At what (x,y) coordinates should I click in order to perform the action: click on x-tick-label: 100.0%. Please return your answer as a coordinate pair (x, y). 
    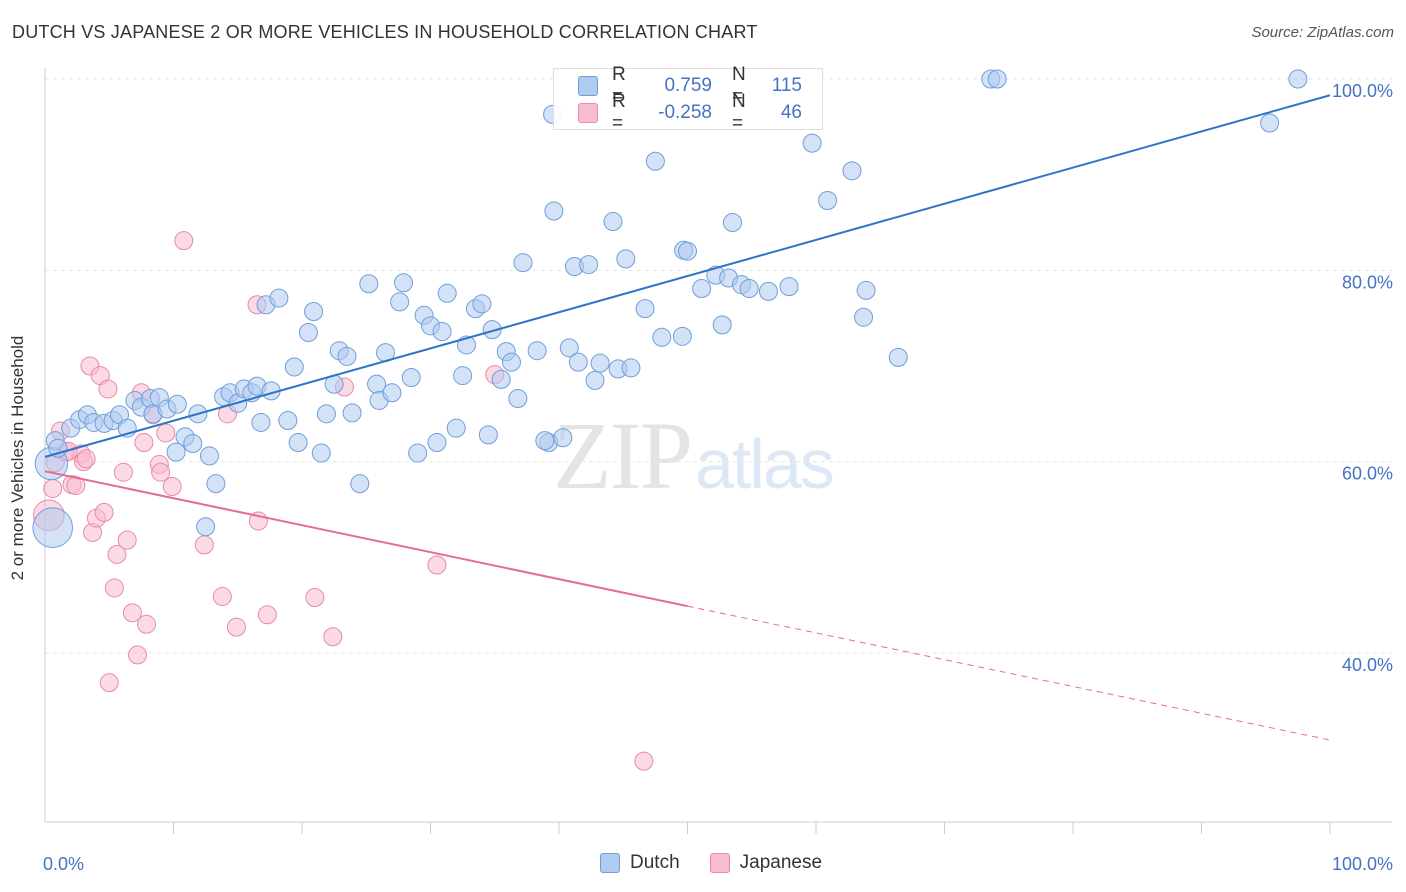
    Looking at the image, I should click on (1362, 864).